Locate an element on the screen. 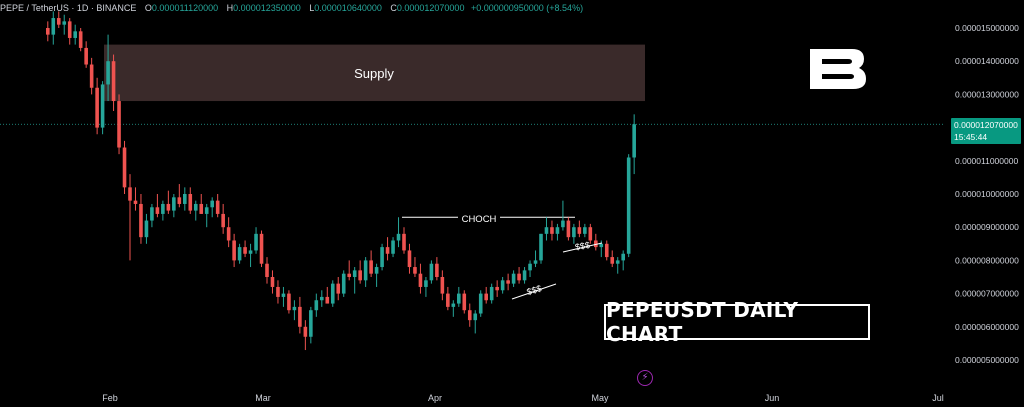  x-tick-label: Apr is located at coordinates (435, 398).